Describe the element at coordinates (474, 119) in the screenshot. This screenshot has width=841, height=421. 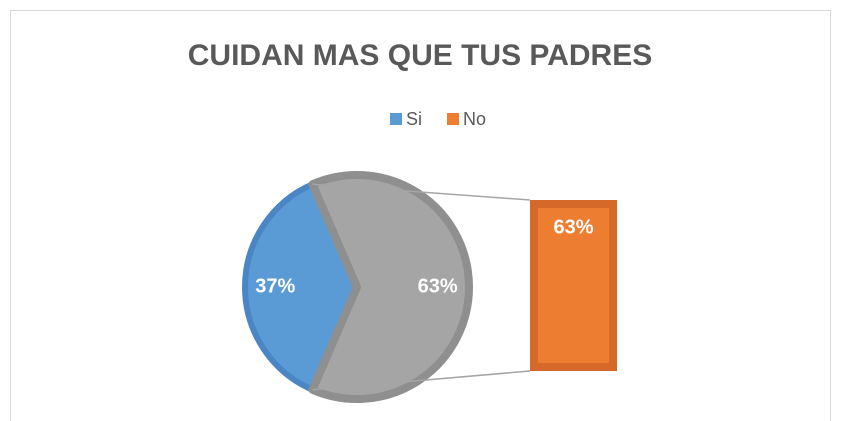
I see `legend-label: No` at that location.